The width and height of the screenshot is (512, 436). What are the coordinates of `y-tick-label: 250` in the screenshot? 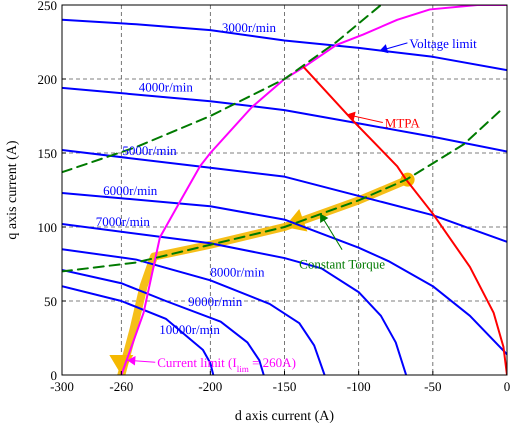 It's located at (47, 6).